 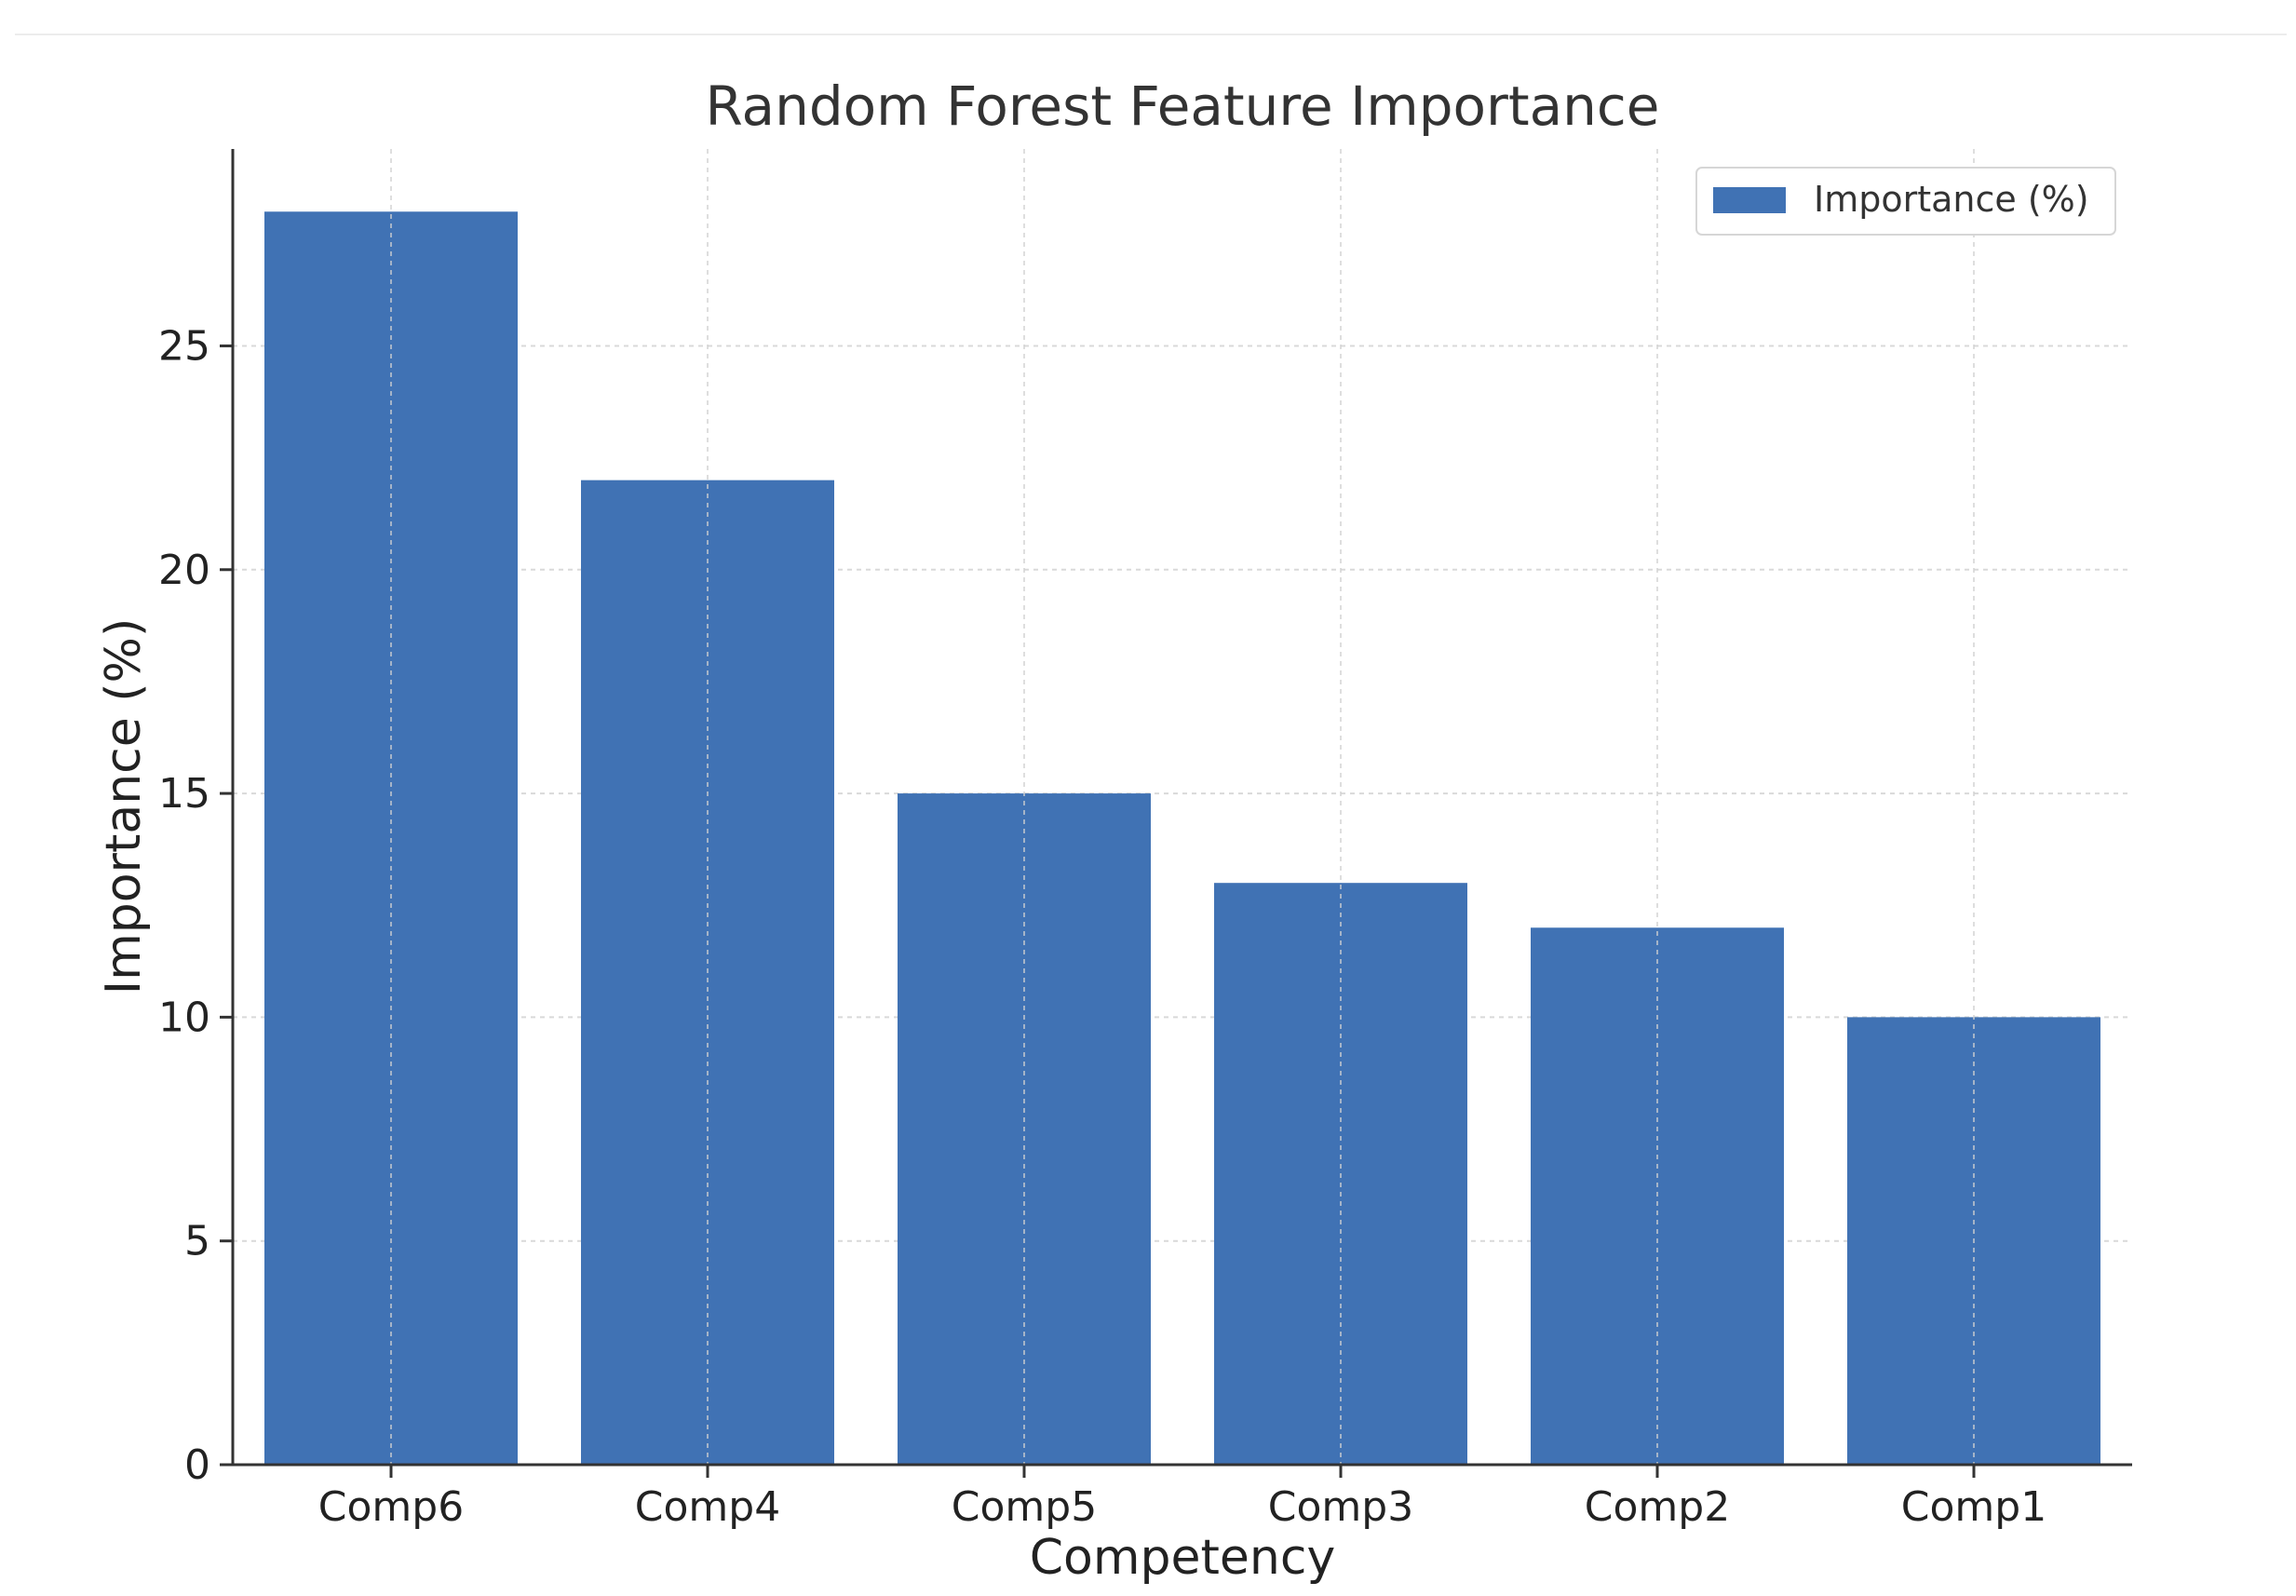 I want to click on x-tick-label: Comp2, so click(x=1657, y=1507).